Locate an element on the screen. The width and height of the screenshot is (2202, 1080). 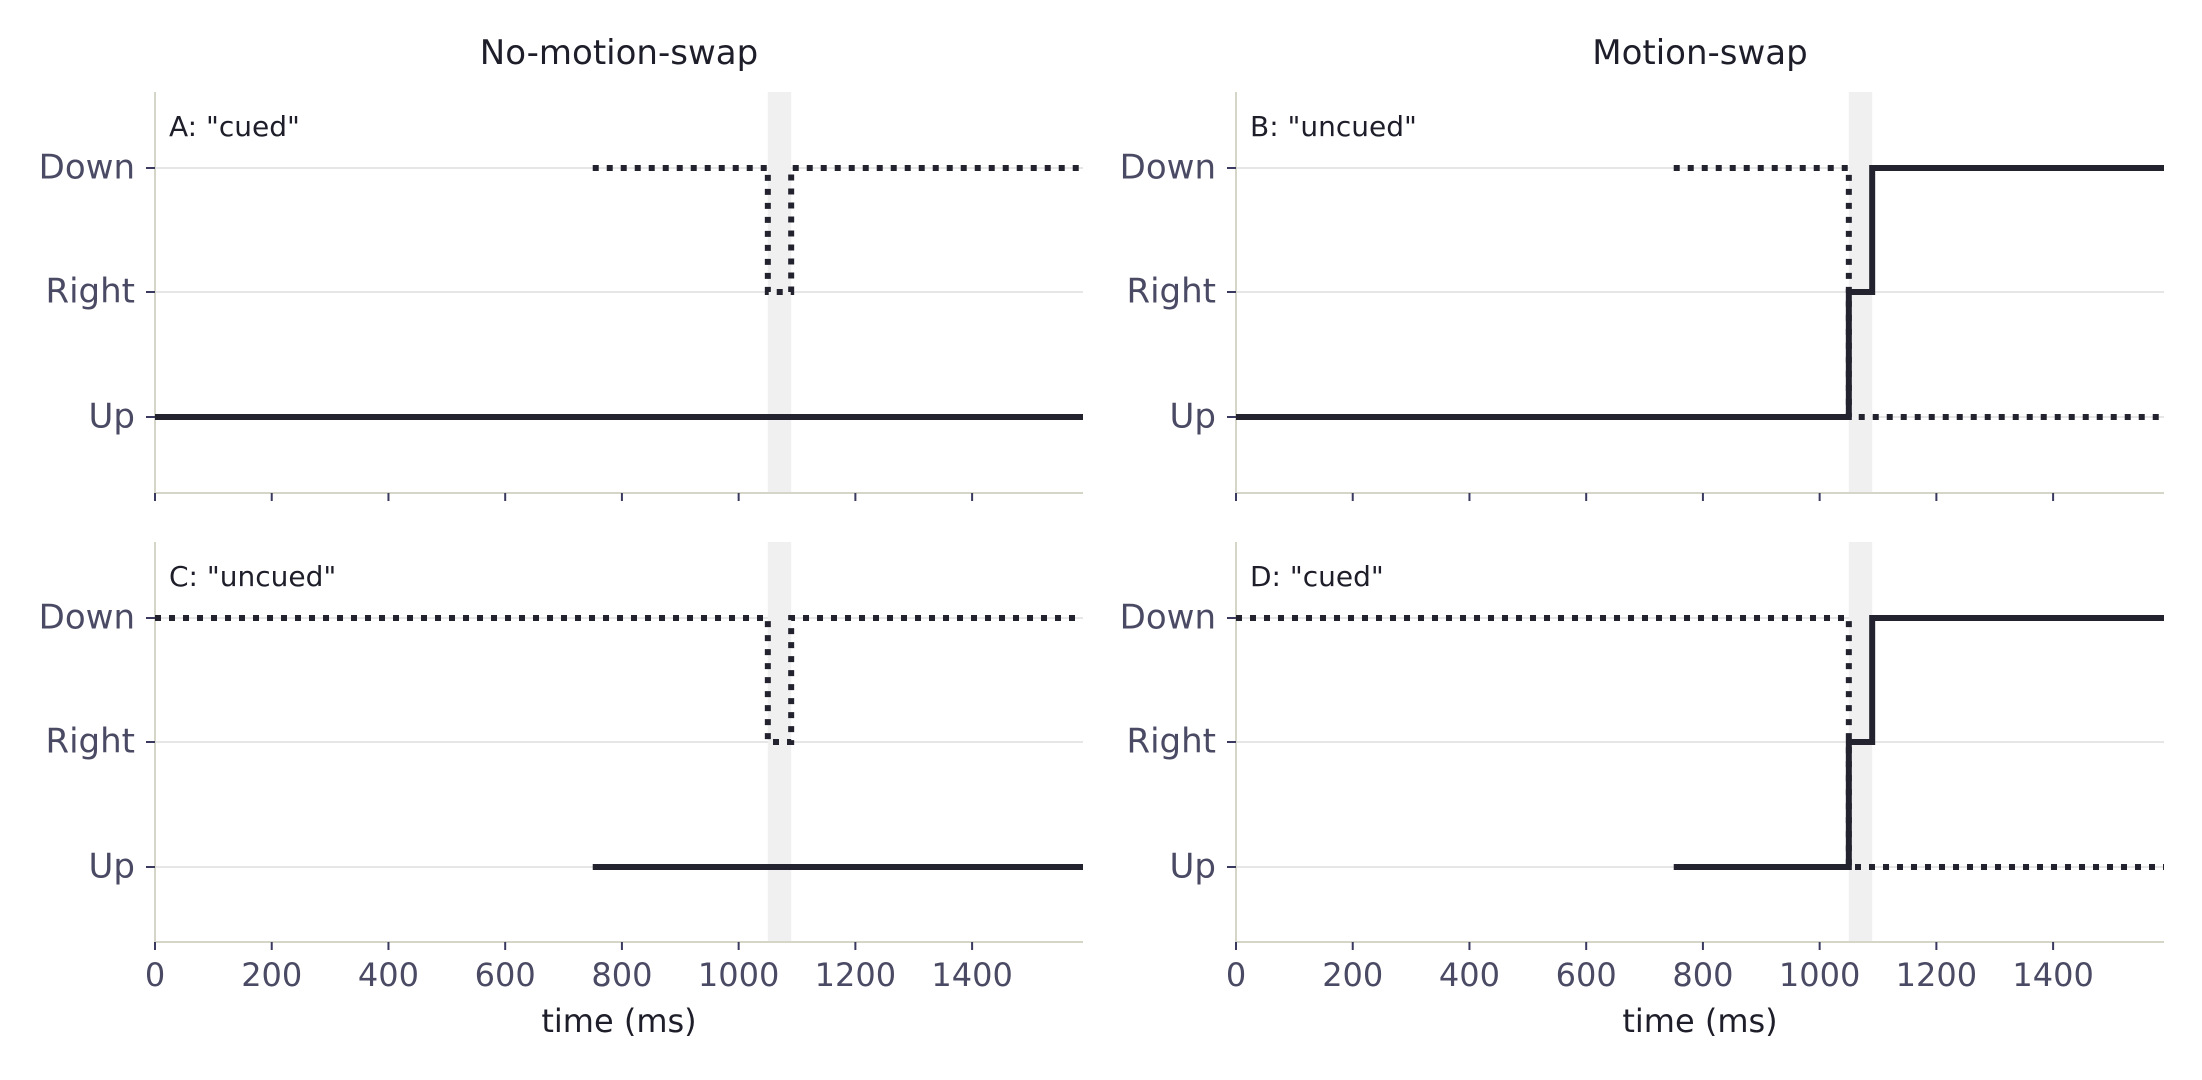
shaded-interval is located at coordinates (779, 742).